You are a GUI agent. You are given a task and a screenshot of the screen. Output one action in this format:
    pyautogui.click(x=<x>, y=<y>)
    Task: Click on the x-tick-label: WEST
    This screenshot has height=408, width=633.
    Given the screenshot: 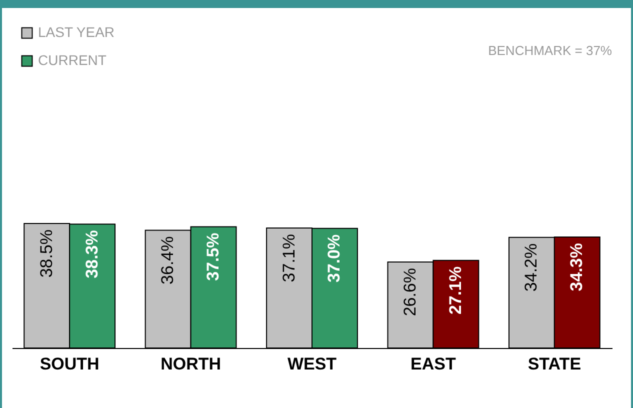 What is the action you would take?
    pyautogui.click(x=312, y=364)
    